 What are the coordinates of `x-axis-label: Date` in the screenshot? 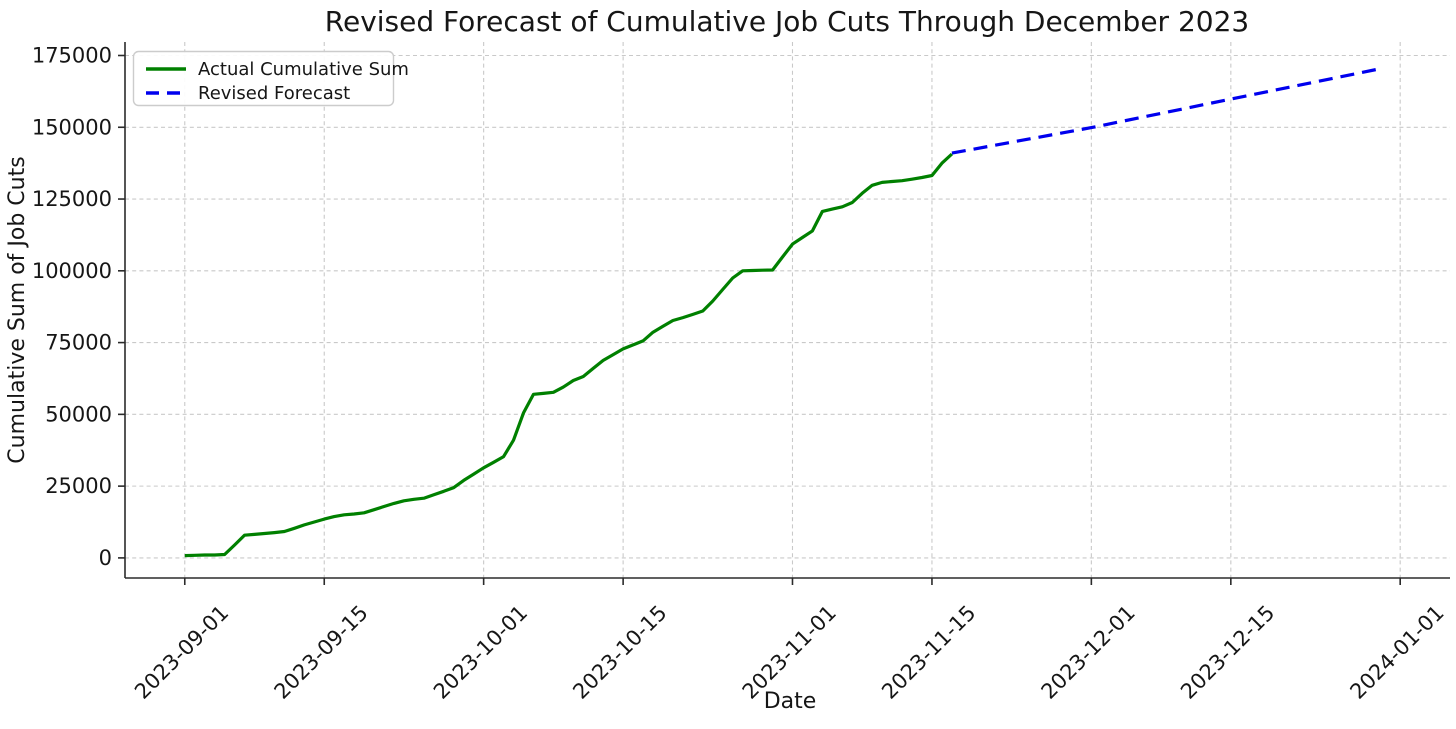 It's located at (790, 701).